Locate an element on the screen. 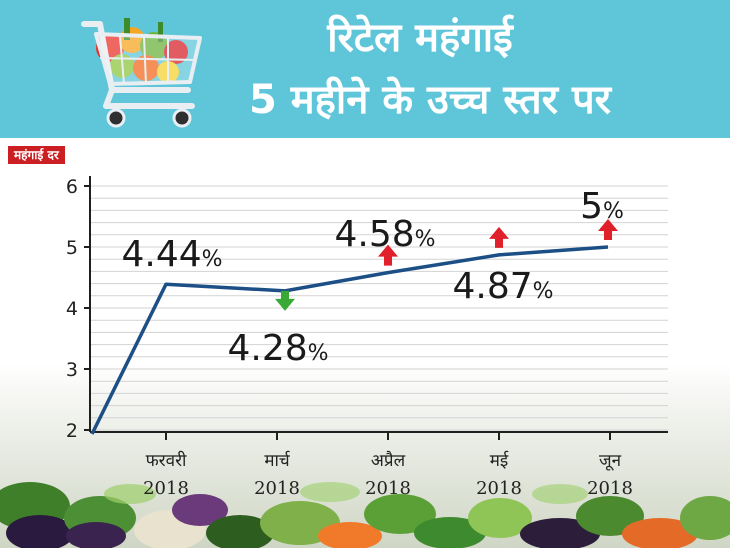 This screenshot has height=548, width=730. y-tick-label: 2 is located at coordinates (72, 431).